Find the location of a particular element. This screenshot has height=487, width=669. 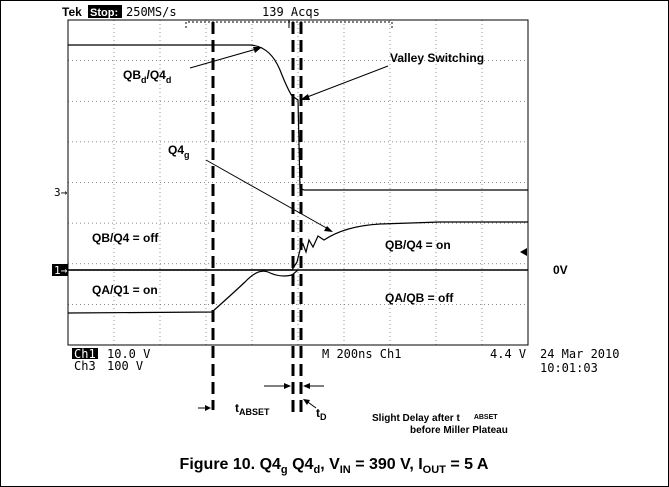

state: Stop: is located at coordinates (104, 13).